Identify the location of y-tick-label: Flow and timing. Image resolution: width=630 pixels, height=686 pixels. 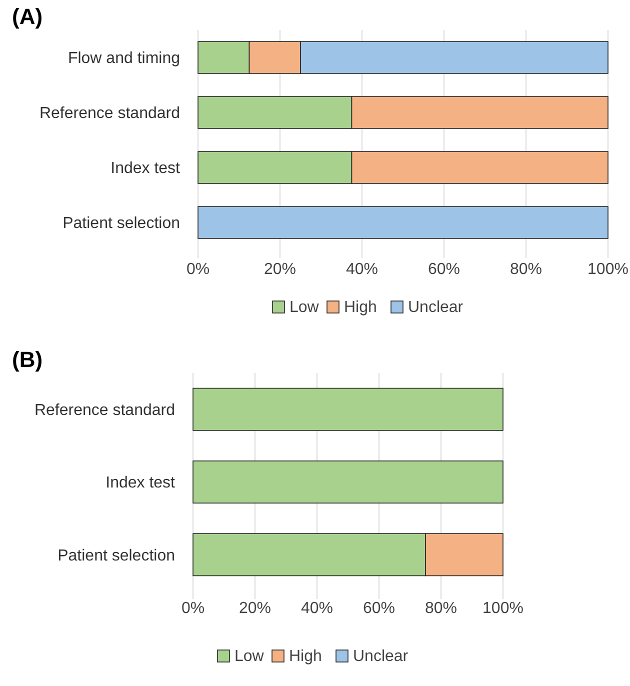
(124, 59).